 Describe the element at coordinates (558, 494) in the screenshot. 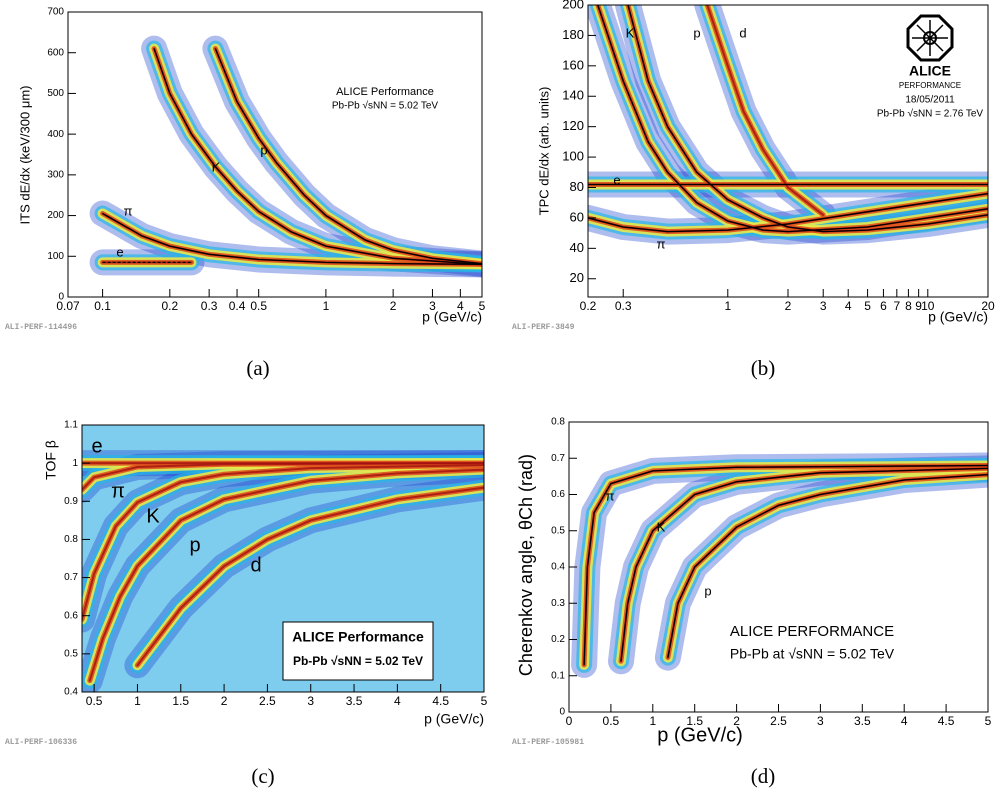

I see `y-tick-label: 0.6` at that location.